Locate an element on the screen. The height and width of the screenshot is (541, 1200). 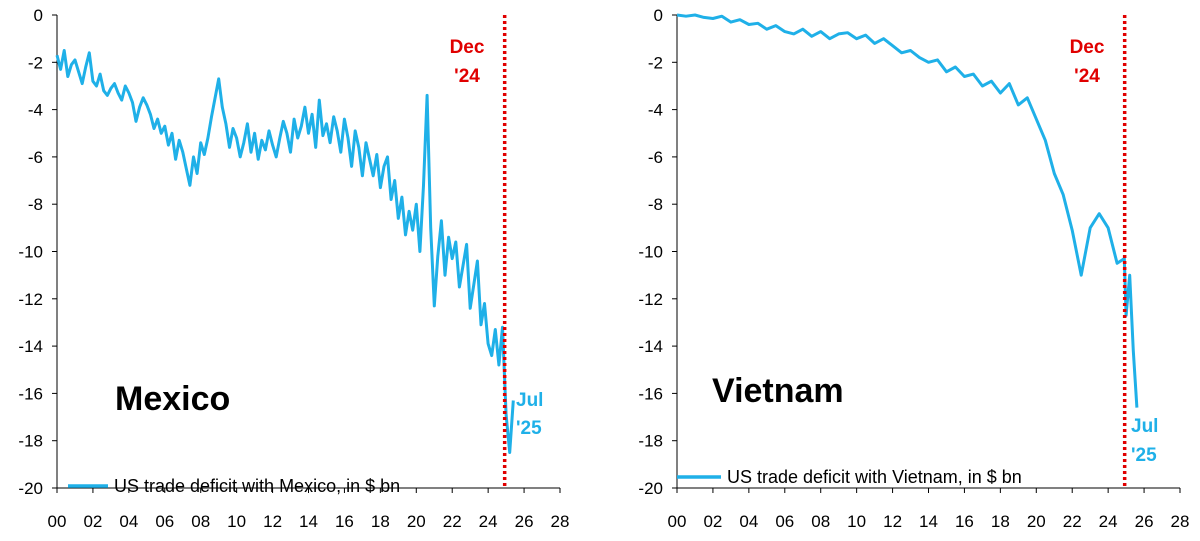
panel-country-label: Mexico is located at coordinates (172, 399).